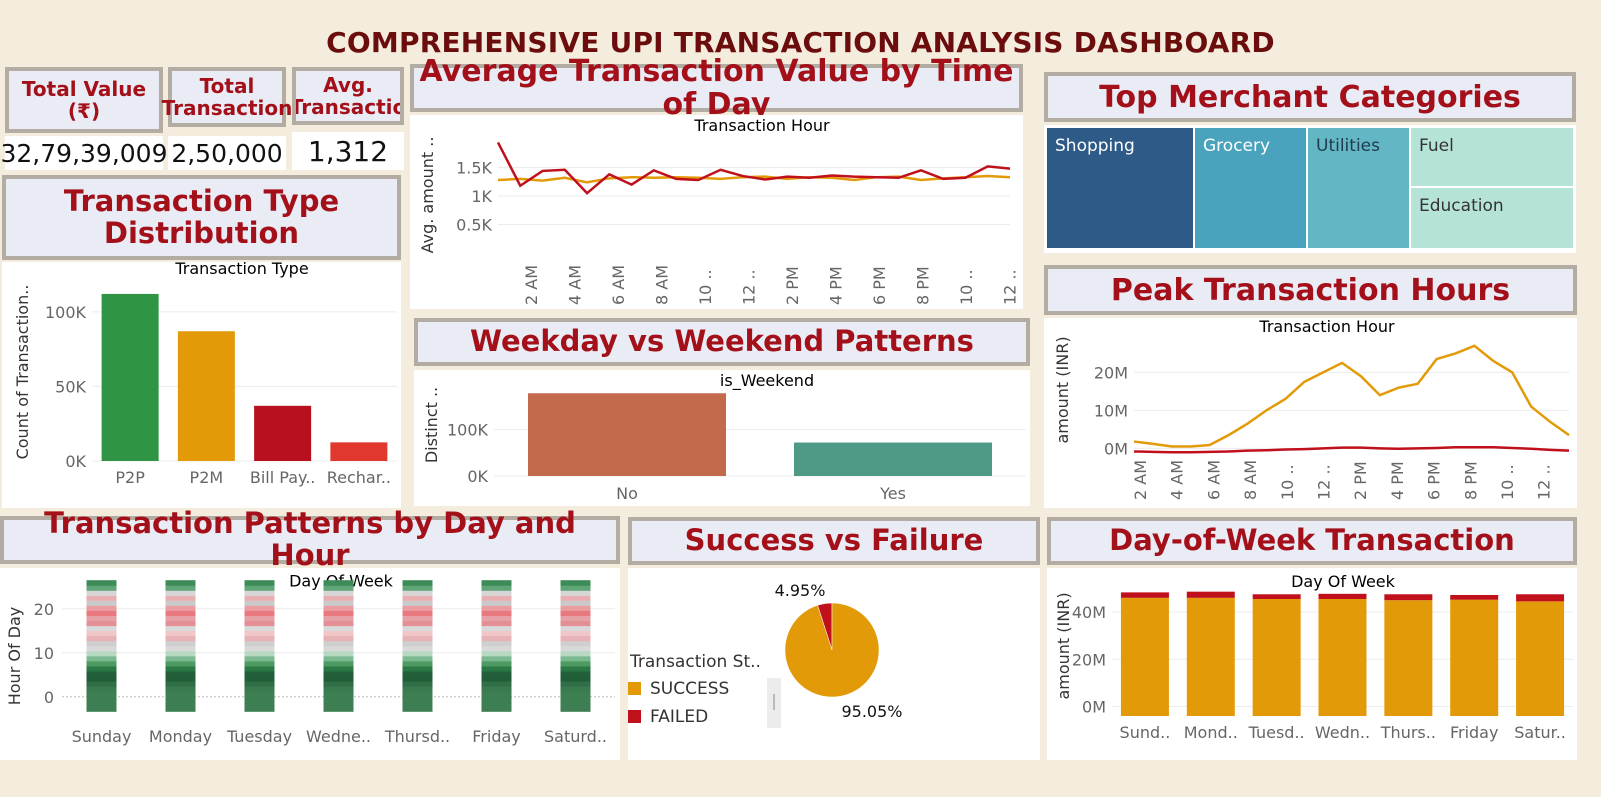 Image resolution: width=1601 pixels, height=797 pixels. What do you see at coordinates (130, 477) in the screenshot?
I see `type-x-tick: P2P` at bounding box center [130, 477].